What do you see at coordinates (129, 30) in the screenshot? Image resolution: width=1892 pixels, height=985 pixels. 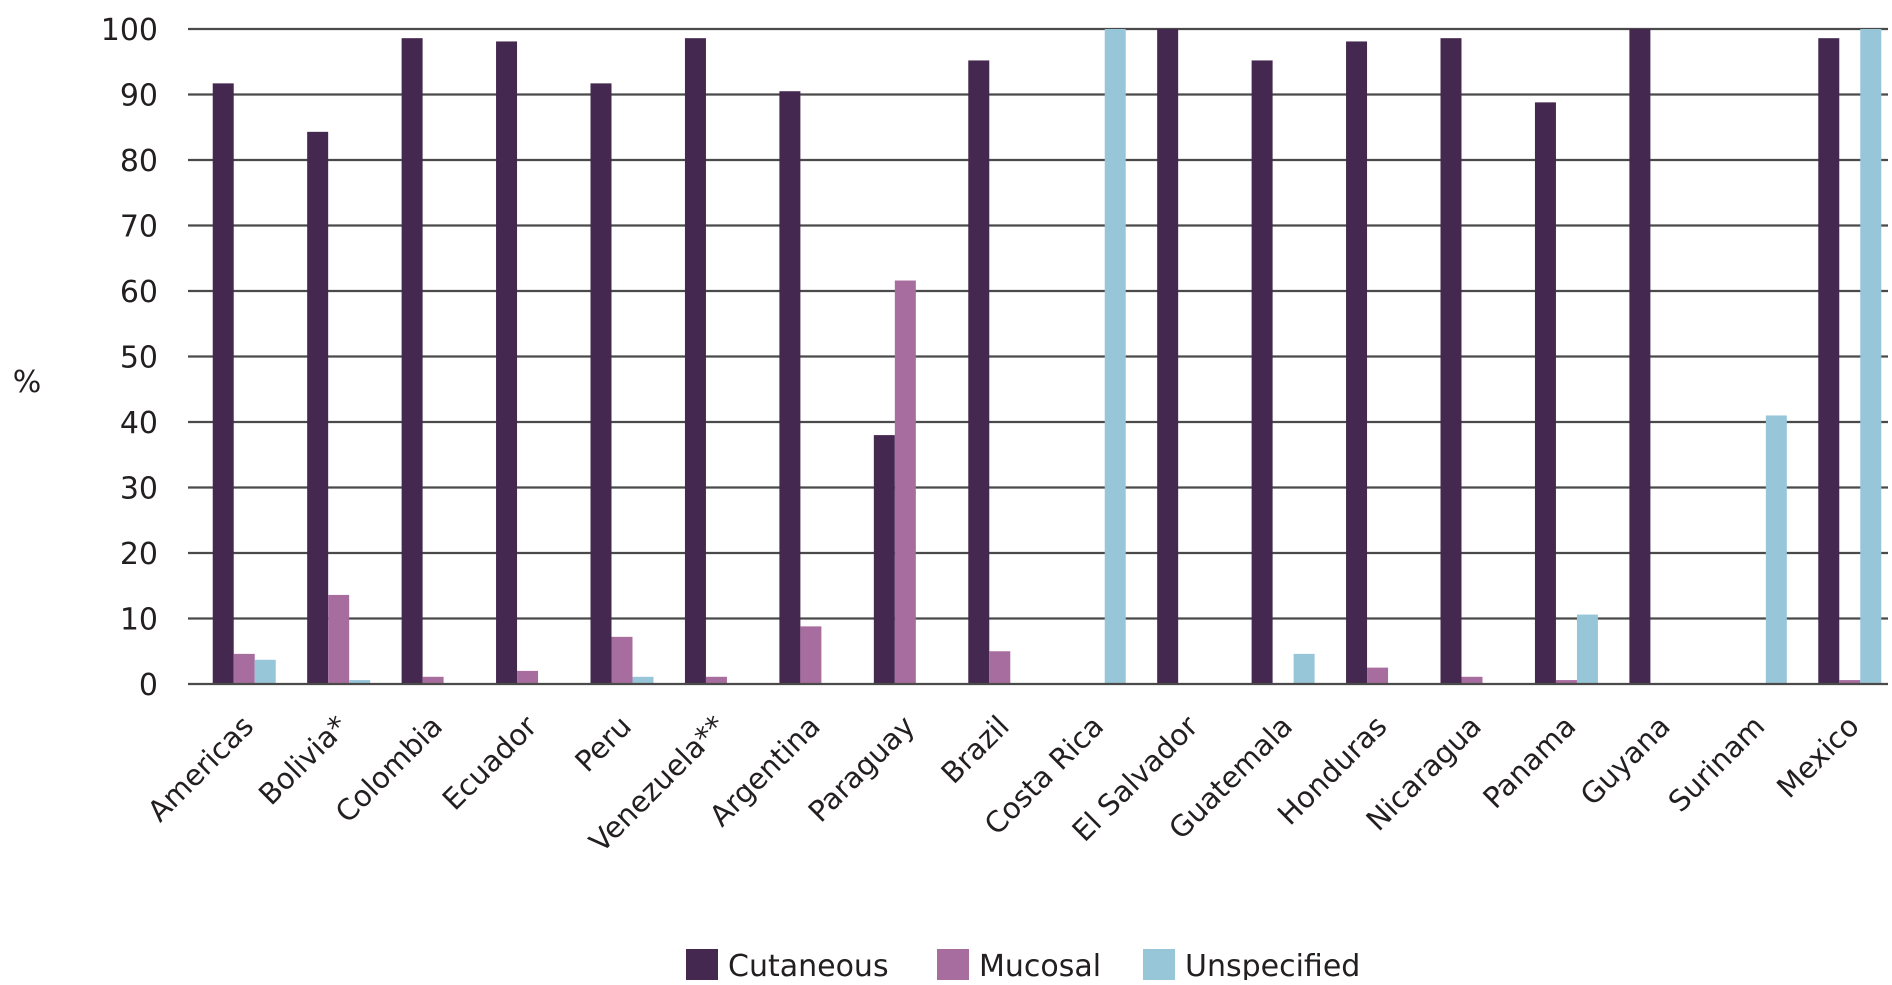 I see `y-tick-label: 100` at bounding box center [129, 30].